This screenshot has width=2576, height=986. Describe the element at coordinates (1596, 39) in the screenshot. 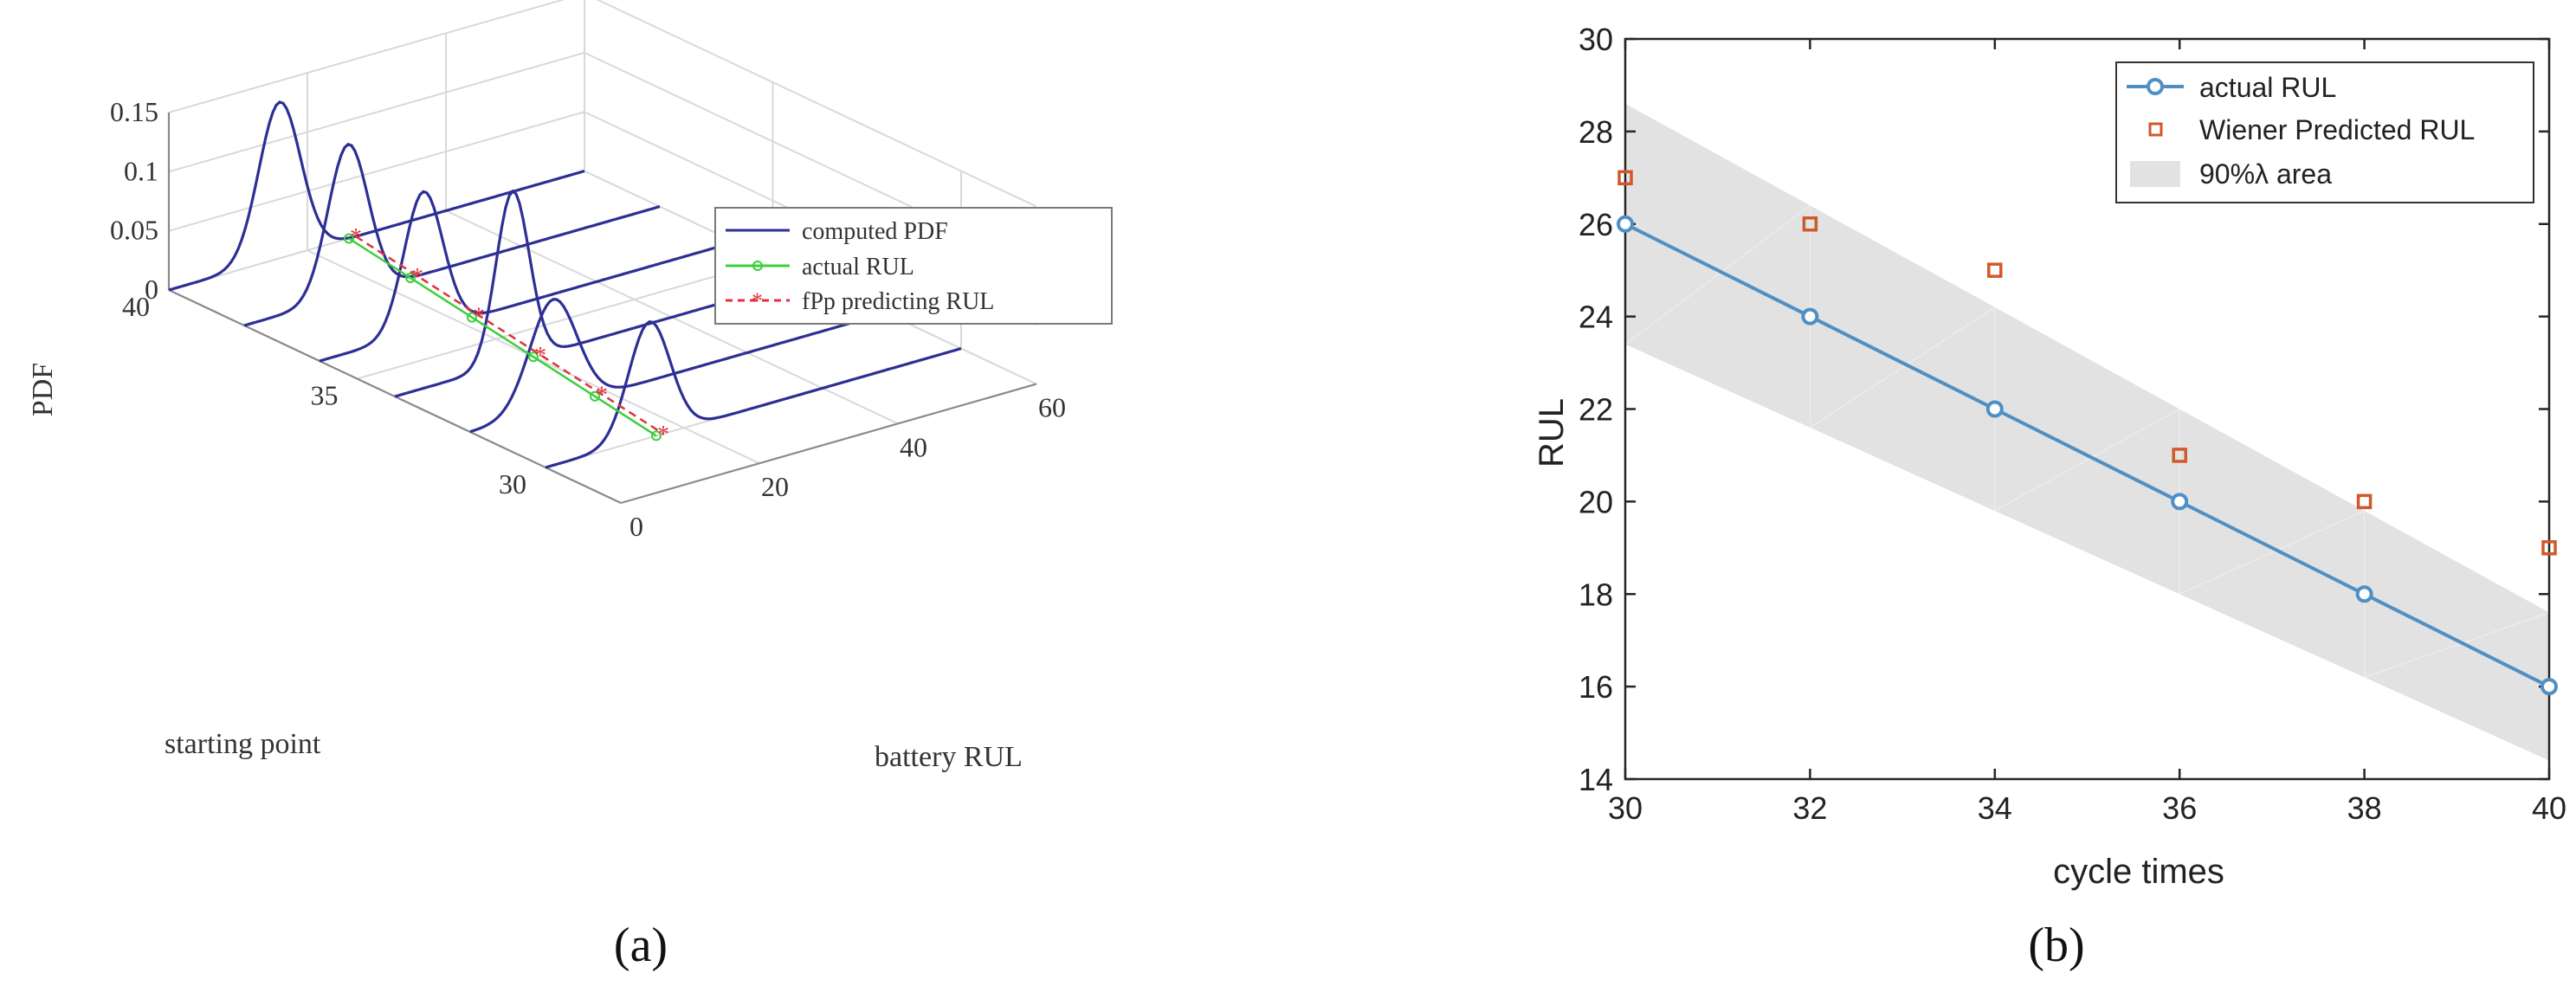

I see `b-y-tick-label: 30` at that location.